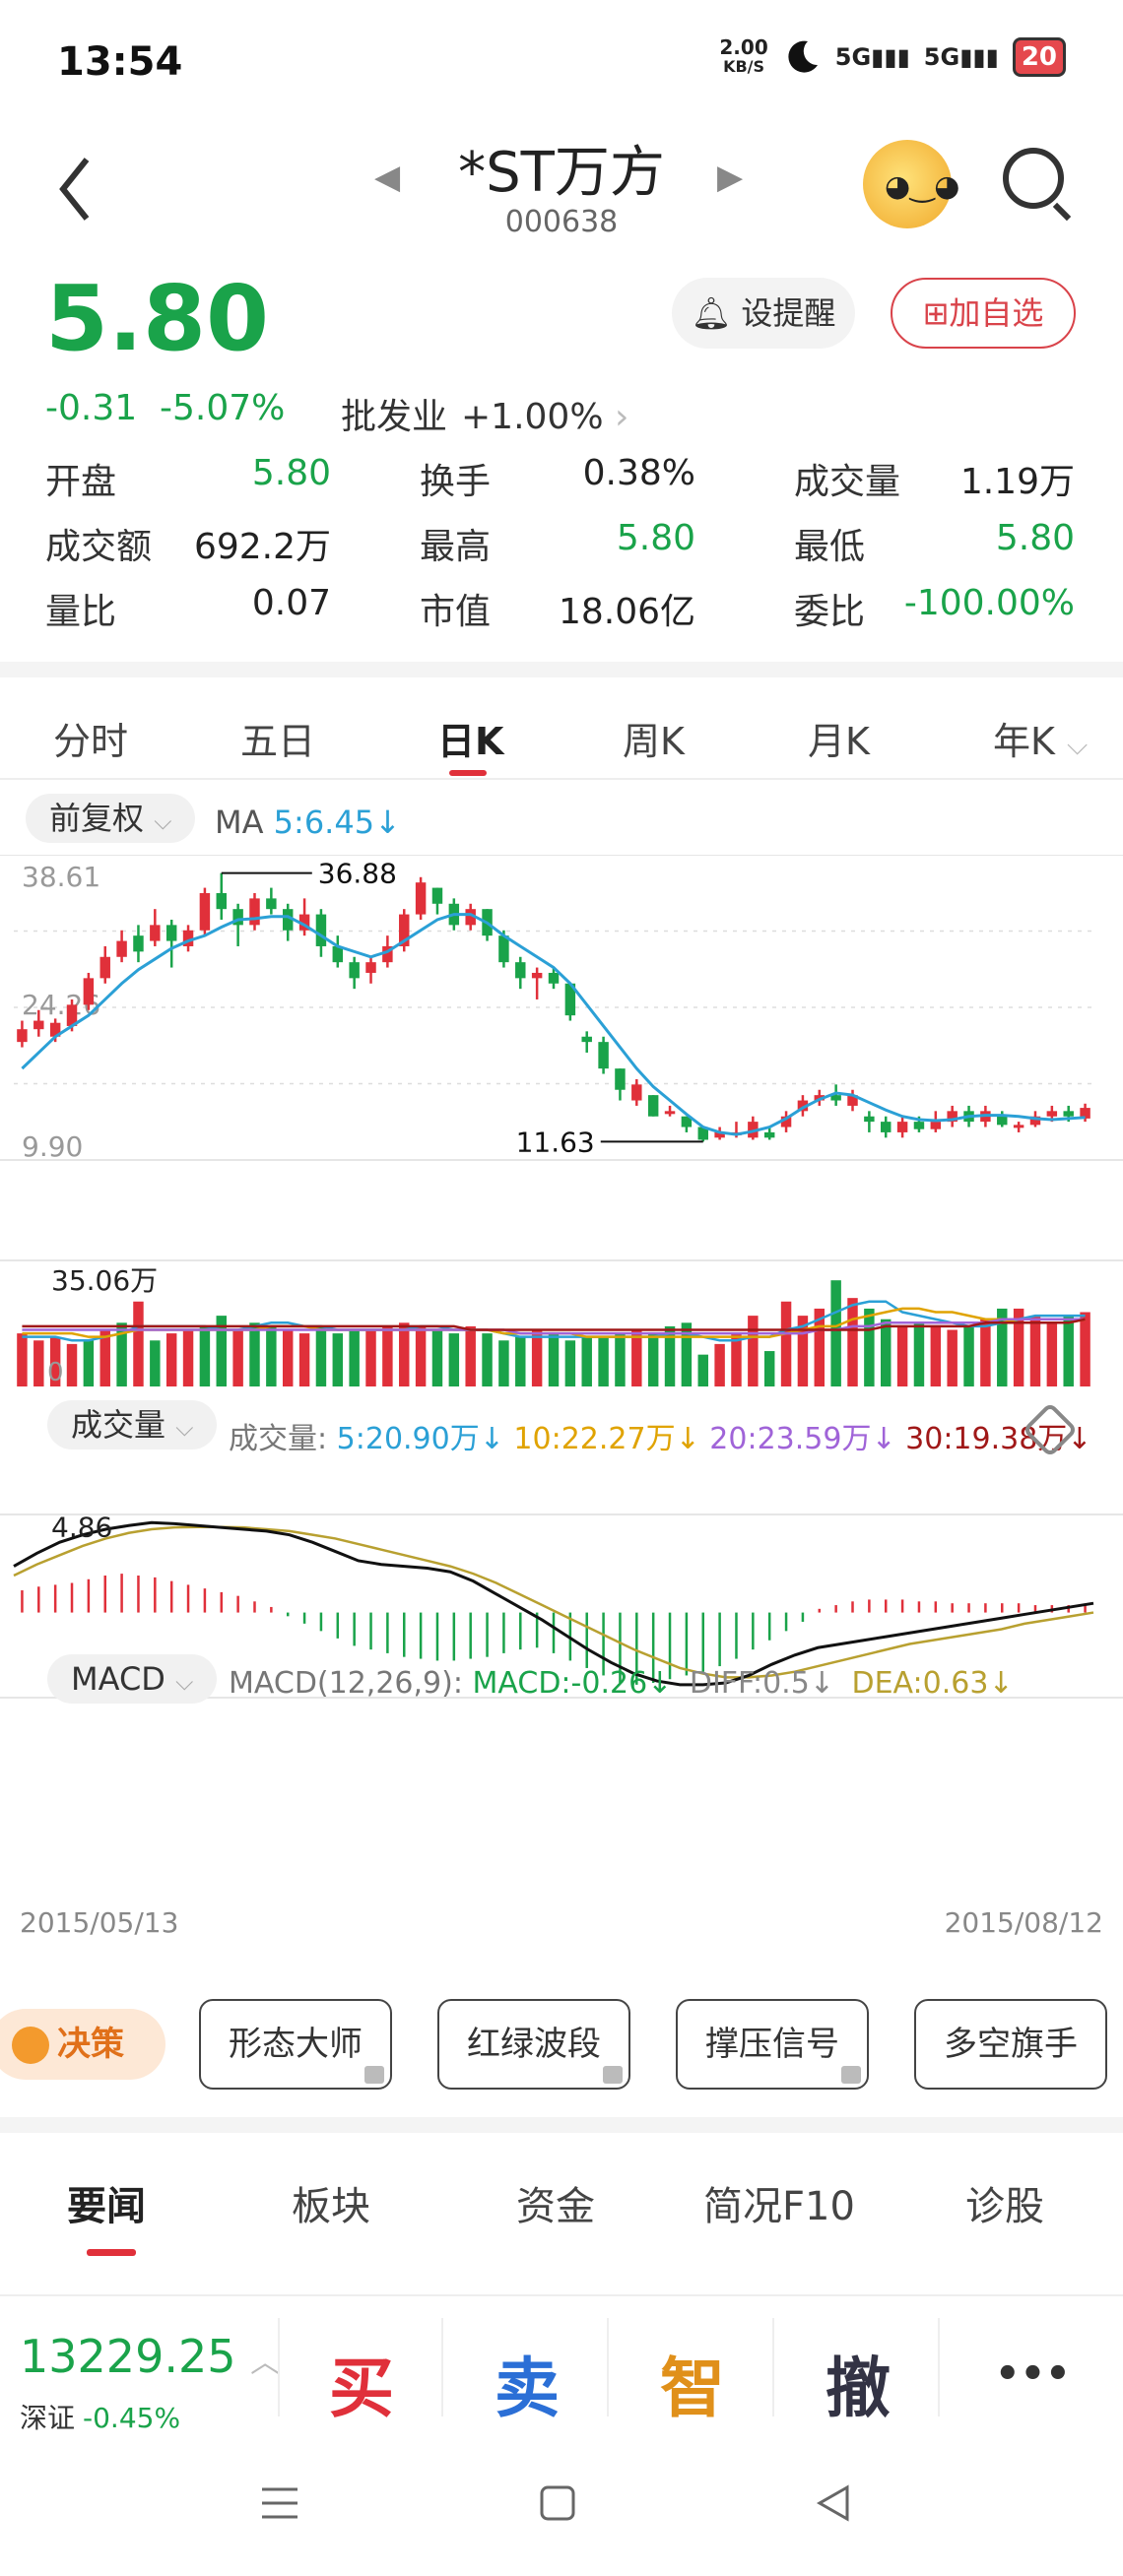 The height and width of the screenshot is (2576, 1123). What do you see at coordinates (331, 2206) in the screenshot?
I see `tab-sector: 板块` at bounding box center [331, 2206].